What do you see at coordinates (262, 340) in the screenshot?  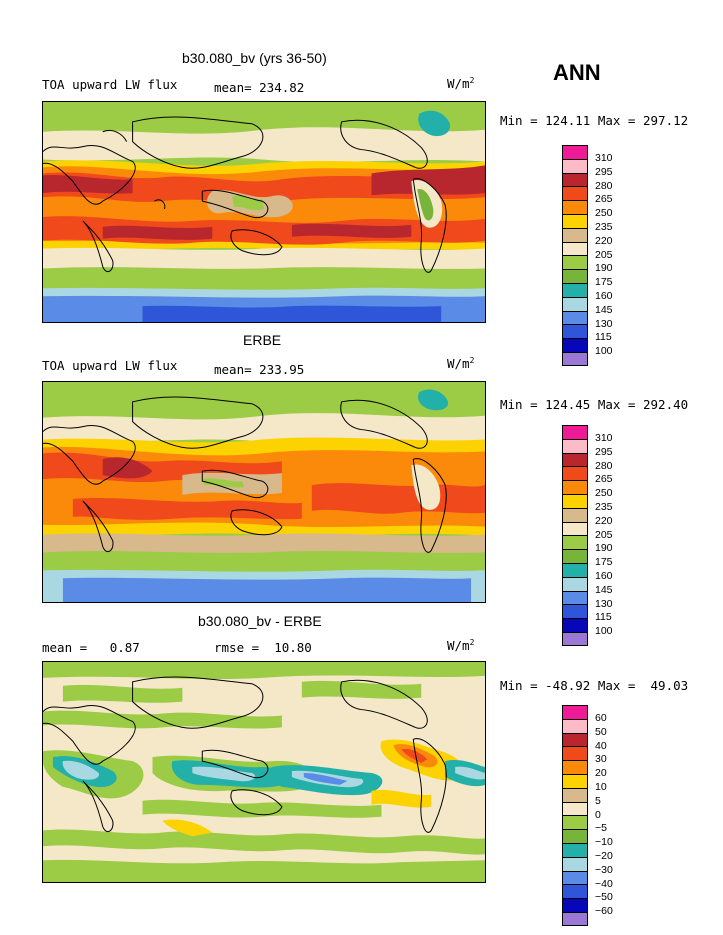 I see `panel2-title: ERBE` at bounding box center [262, 340].